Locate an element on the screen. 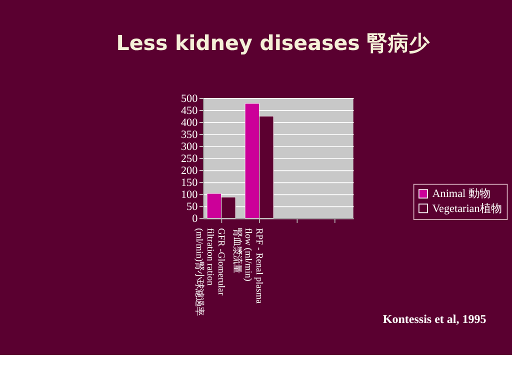  legend-label: Animal 動物 is located at coordinates (461, 194).